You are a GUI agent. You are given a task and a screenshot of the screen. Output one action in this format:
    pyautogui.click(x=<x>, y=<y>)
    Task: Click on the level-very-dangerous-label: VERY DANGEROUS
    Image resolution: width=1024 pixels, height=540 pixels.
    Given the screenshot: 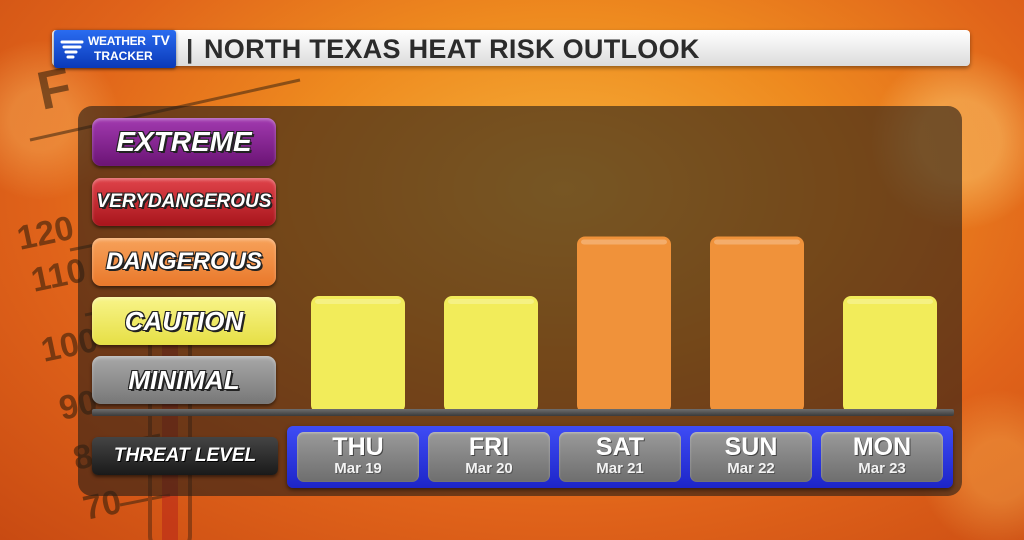 What is the action you would take?
    pyautogui.click(x=184, y=202)
    